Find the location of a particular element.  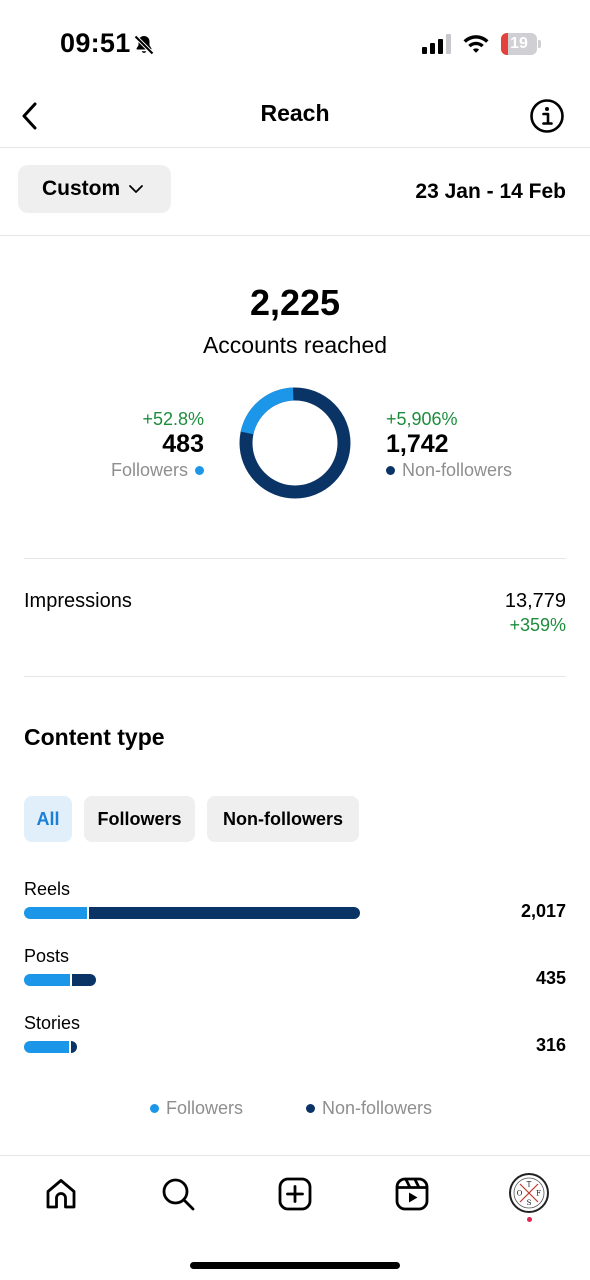

legend-followers-dot is located at coordinates (154, 1108).